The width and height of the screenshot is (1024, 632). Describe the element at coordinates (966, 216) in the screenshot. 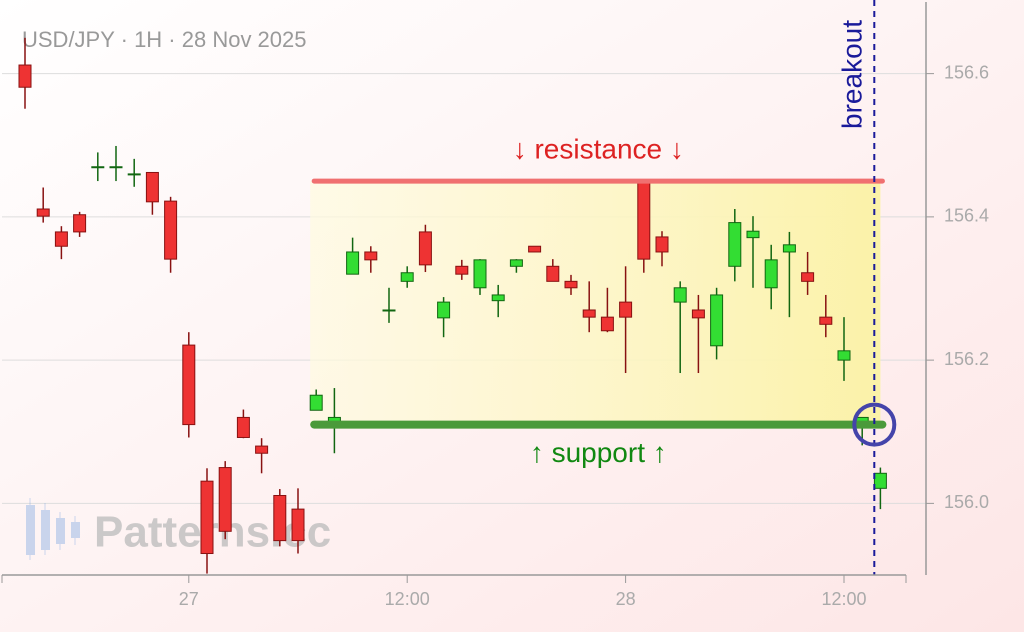

I see `y-tick-label: 156.4` at that location.